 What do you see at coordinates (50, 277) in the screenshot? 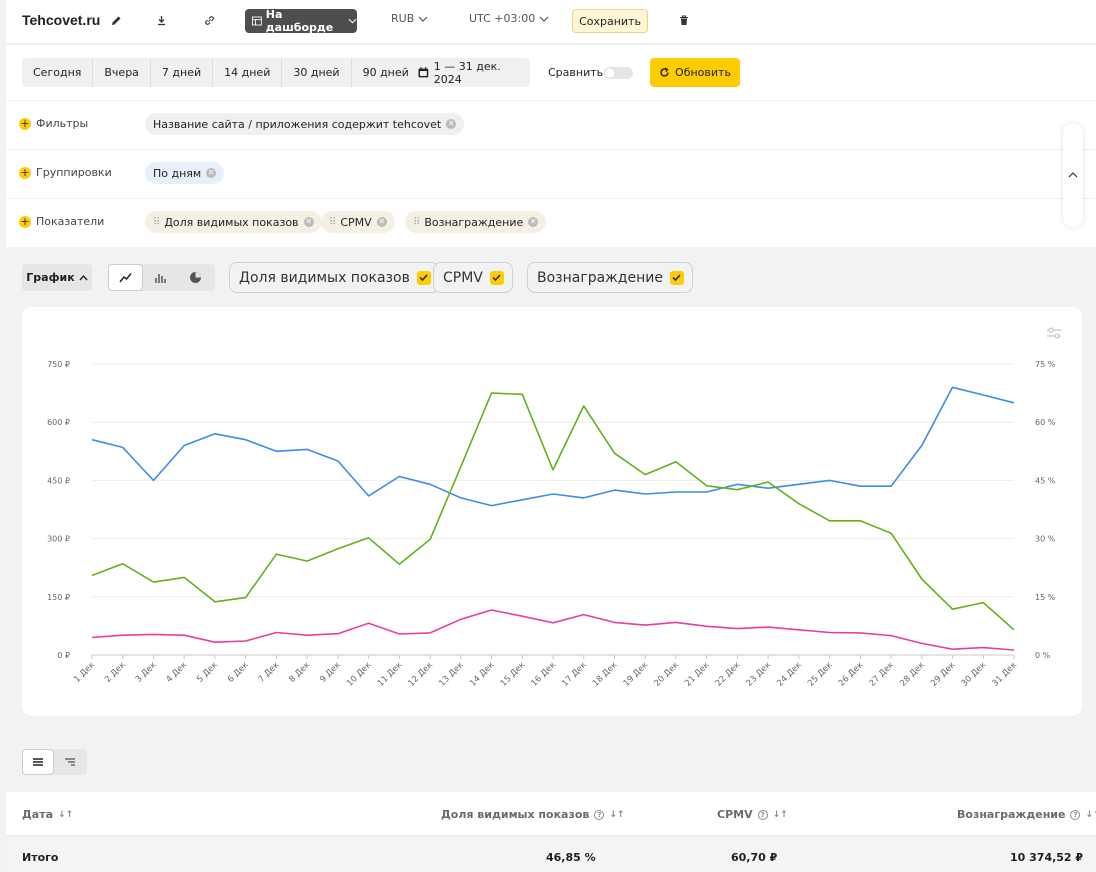
I see `chart-toggle-label: График` at bounding box center [50, 277].